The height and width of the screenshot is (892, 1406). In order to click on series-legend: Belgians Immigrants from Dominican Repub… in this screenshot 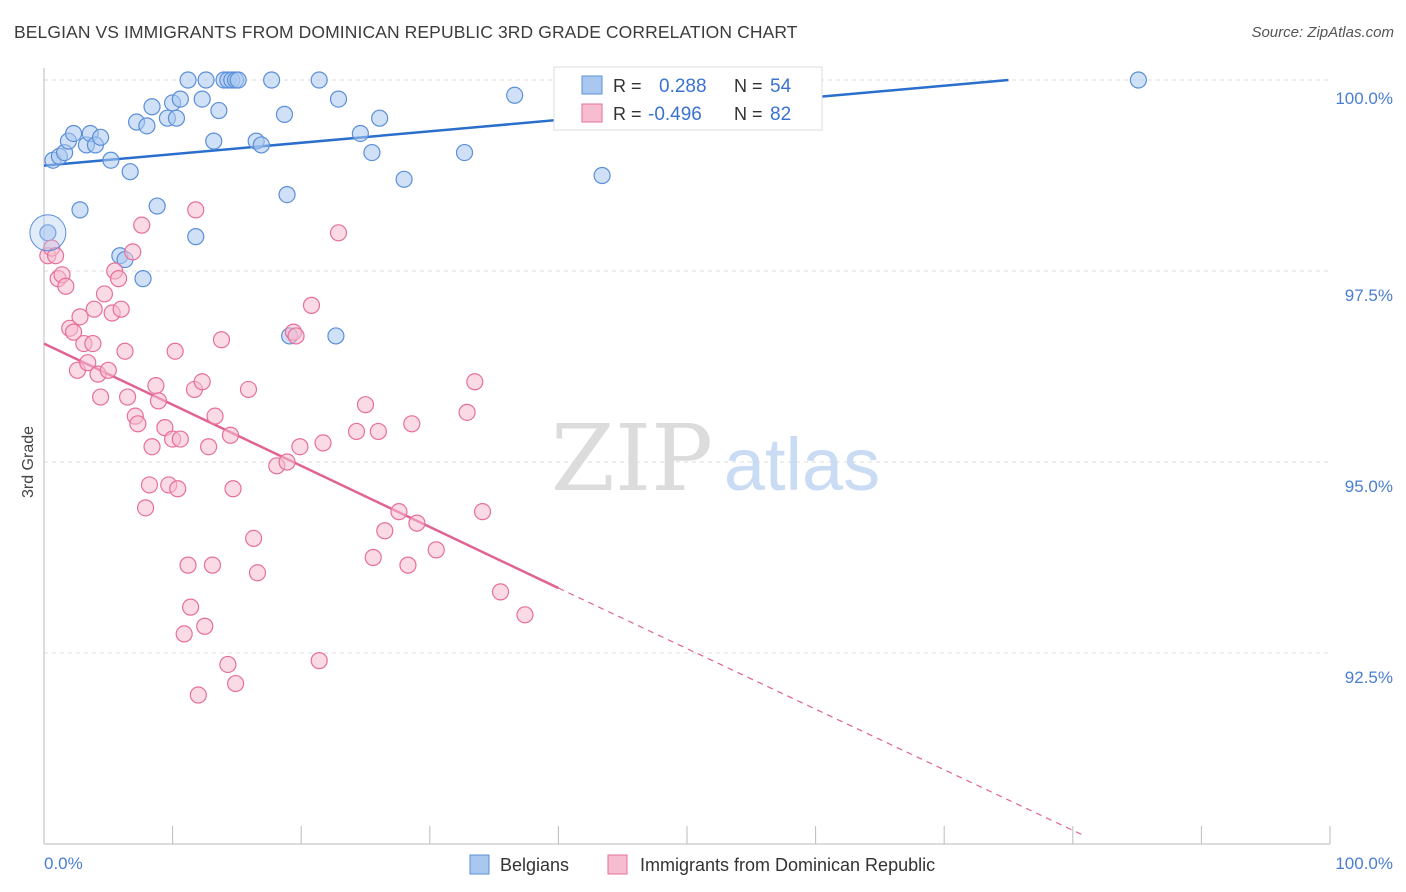, I will do `click(702, 864)`.